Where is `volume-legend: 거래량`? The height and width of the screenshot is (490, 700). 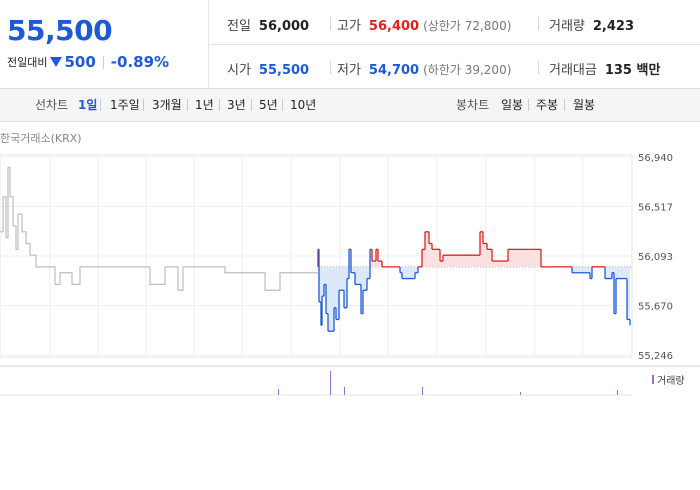
volume-legend: 거래량 is located at coordinates (668, 379).